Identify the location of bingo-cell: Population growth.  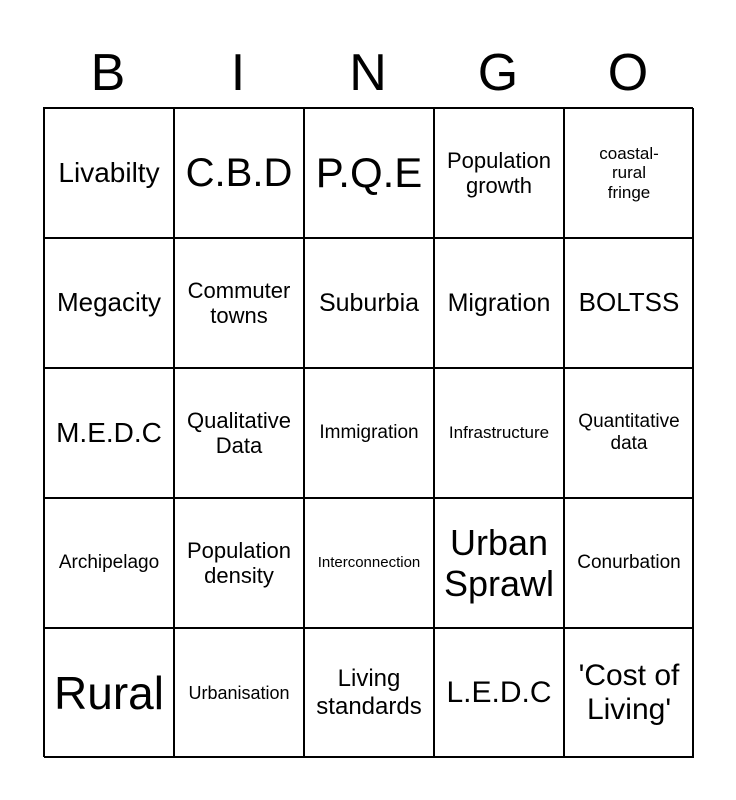
(499, 173).